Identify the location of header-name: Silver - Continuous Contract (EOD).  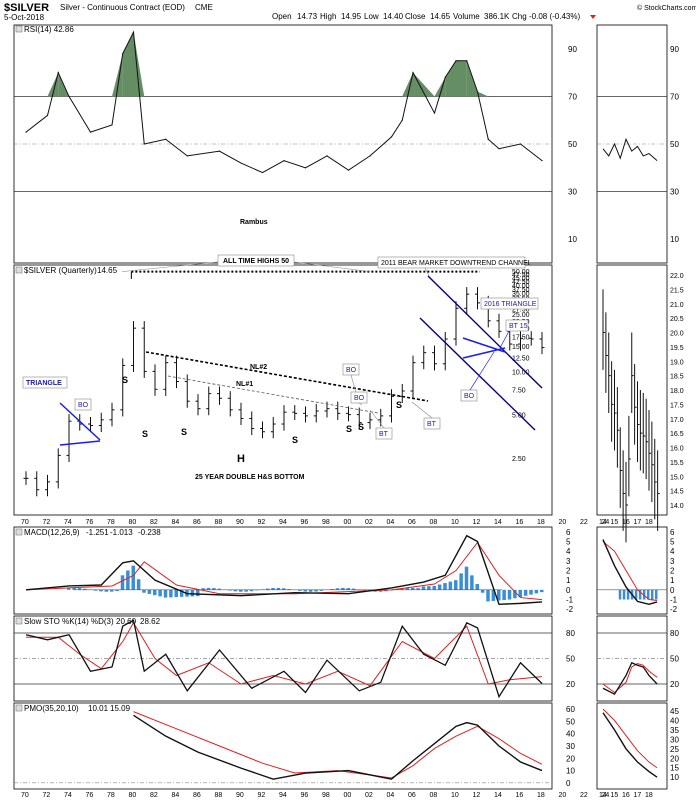
(122, 7).